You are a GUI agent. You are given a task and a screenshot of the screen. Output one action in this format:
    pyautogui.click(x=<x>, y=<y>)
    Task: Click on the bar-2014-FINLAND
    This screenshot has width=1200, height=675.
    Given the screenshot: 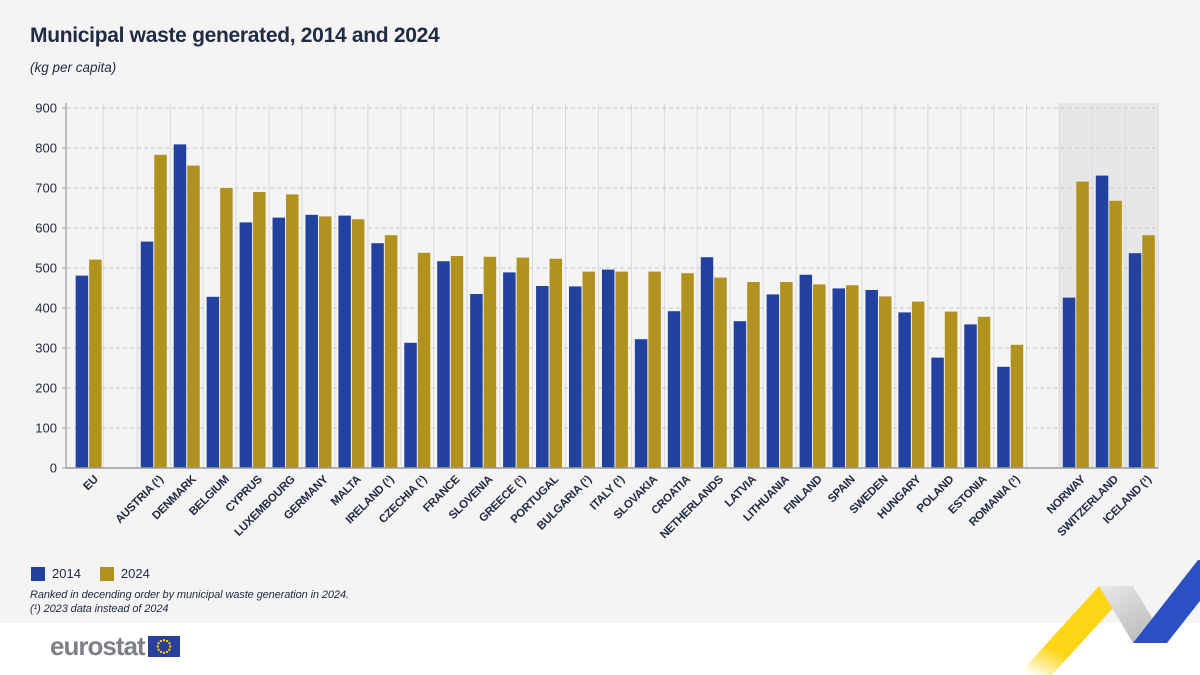 What is the action you would take?
    pyautogui.click(x=806, y=371)
    